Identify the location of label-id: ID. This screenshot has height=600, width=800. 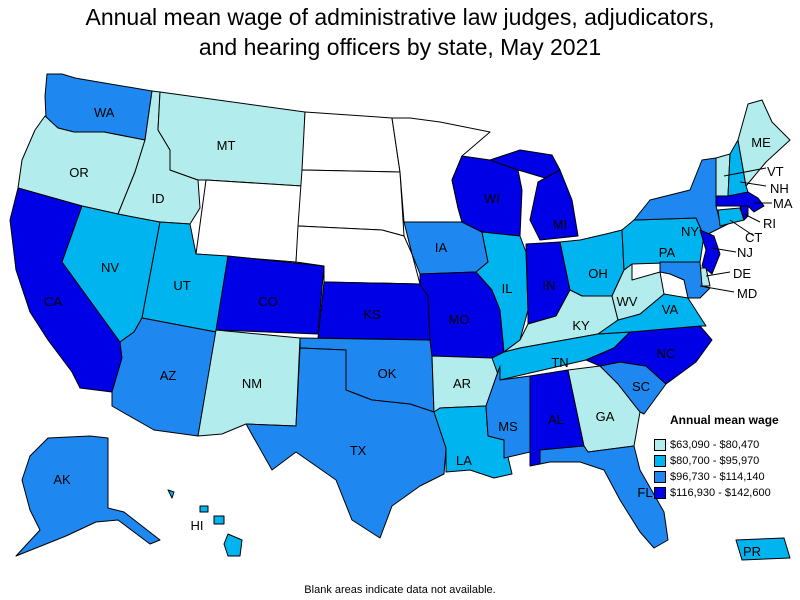
(158, 198).